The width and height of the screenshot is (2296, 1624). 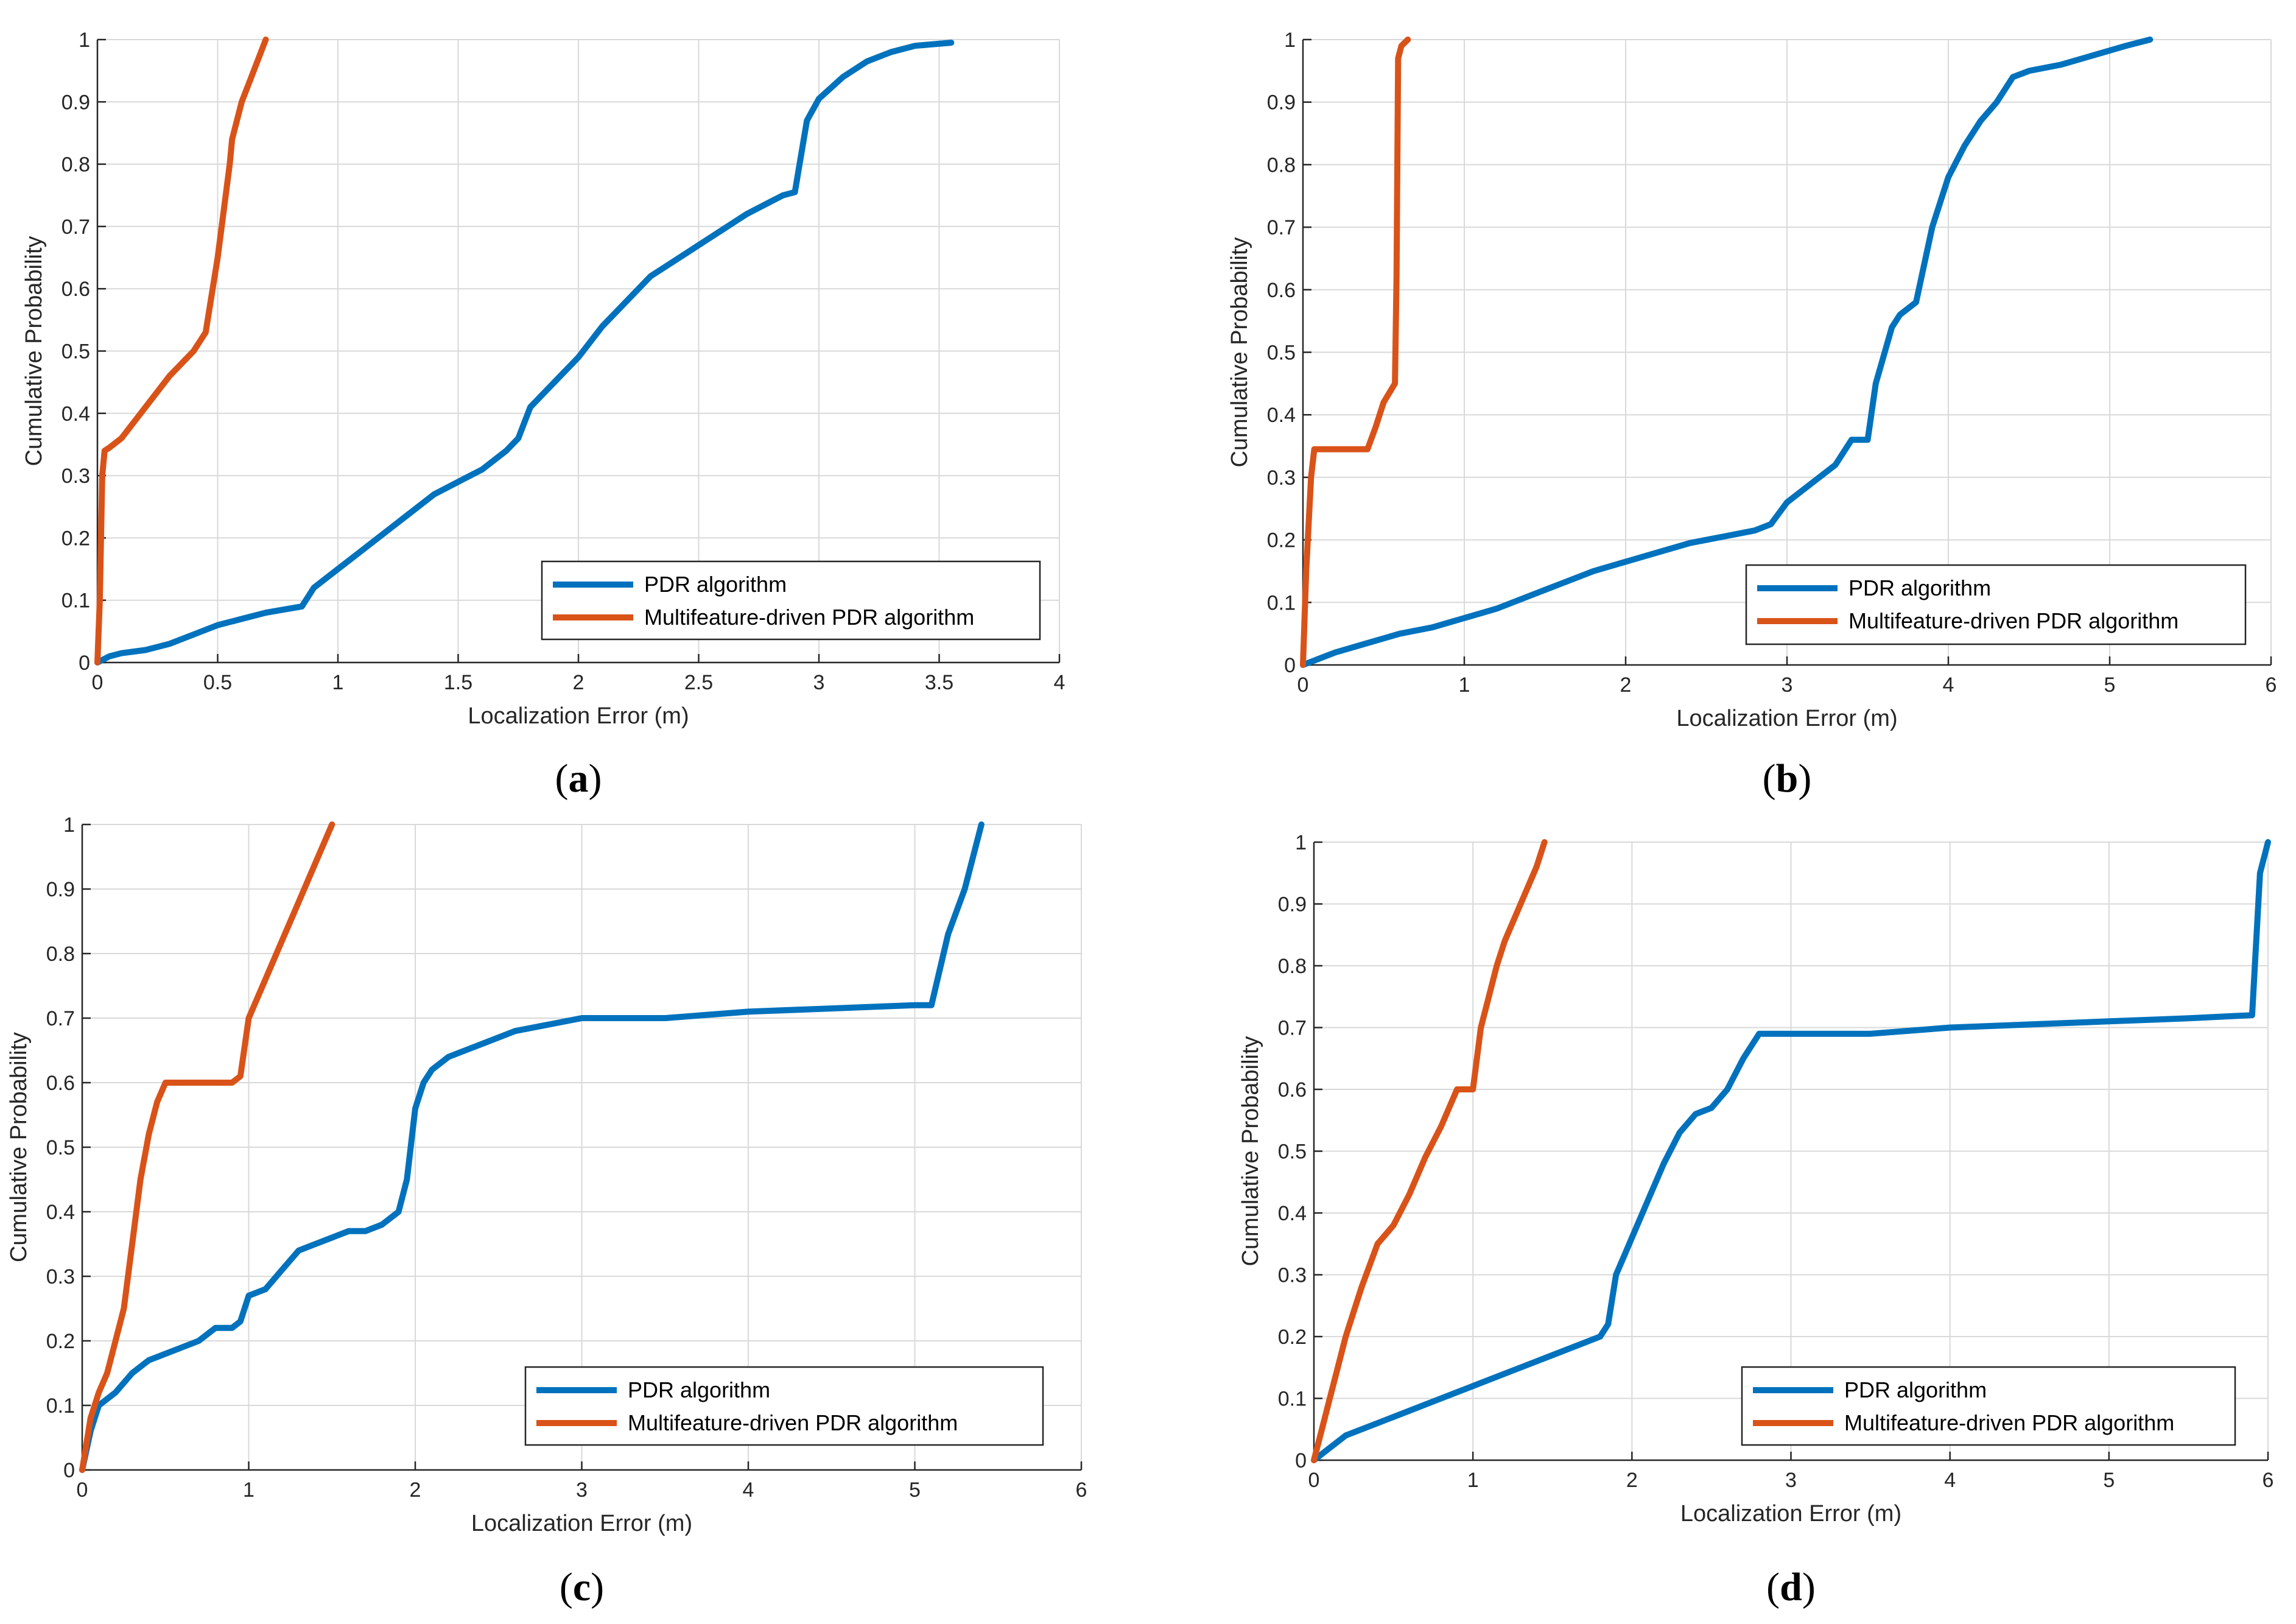 What do you see at coordinates (582, 1587) in the screenshot?
I see `panel-letter: c` at bounding box center [582, 1587].